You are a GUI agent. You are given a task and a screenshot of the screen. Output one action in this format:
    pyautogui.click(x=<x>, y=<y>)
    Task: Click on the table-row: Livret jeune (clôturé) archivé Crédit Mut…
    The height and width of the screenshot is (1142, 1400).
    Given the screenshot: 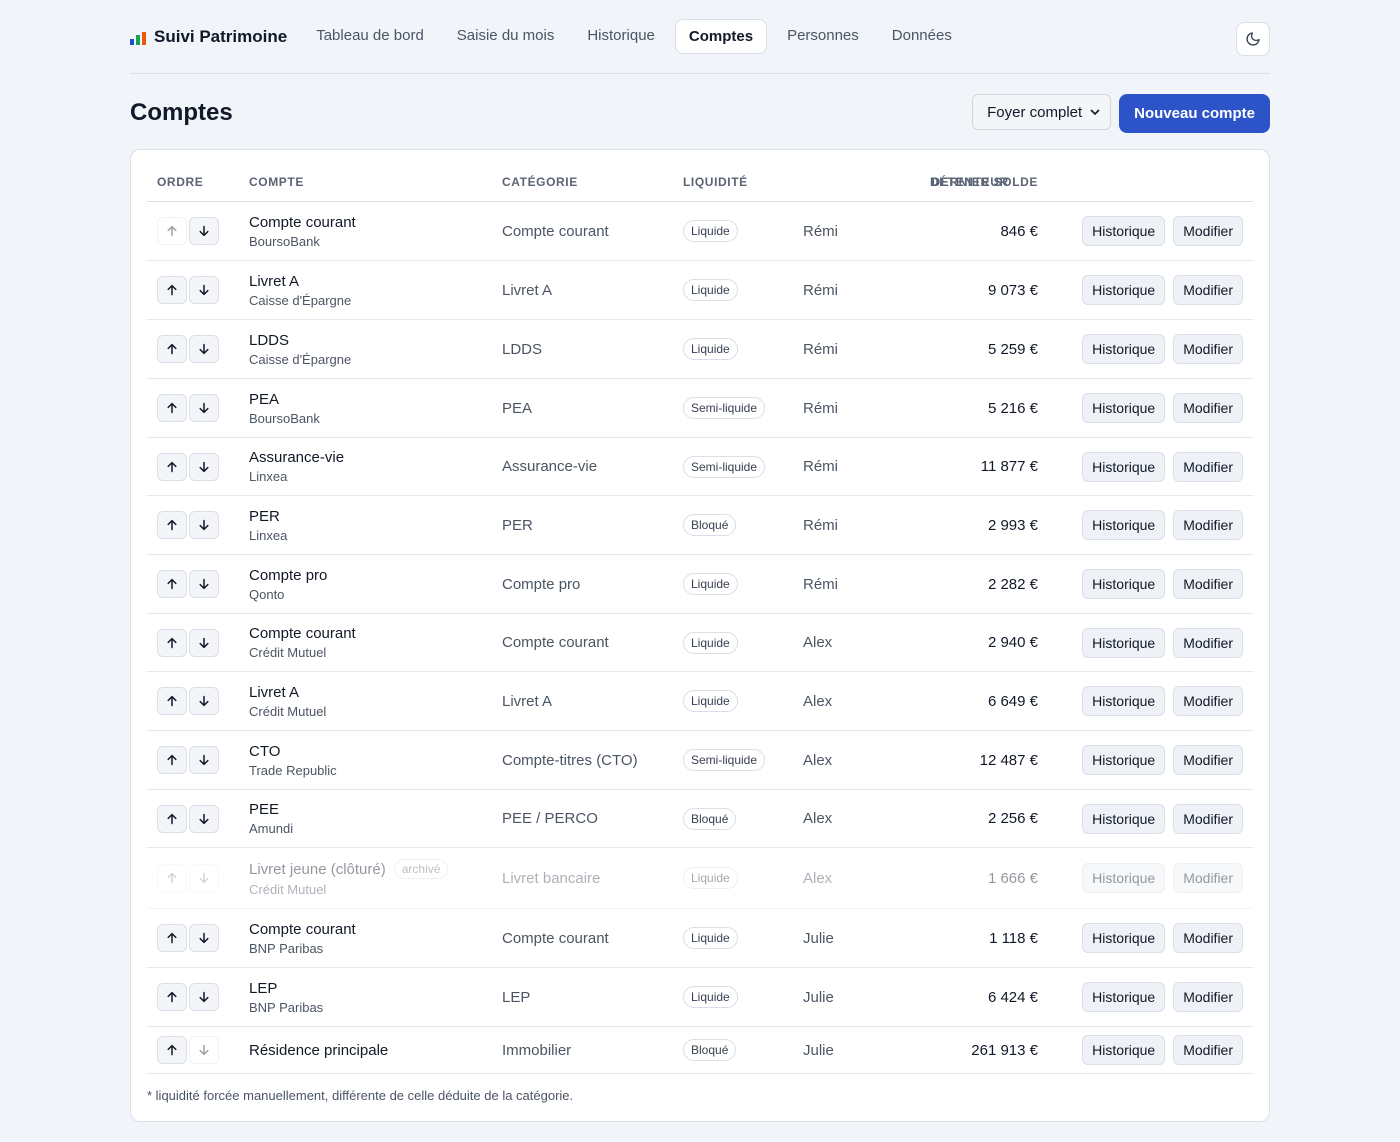 What is the action you would take?
    pyautogui.click(x=700, y=878)
    